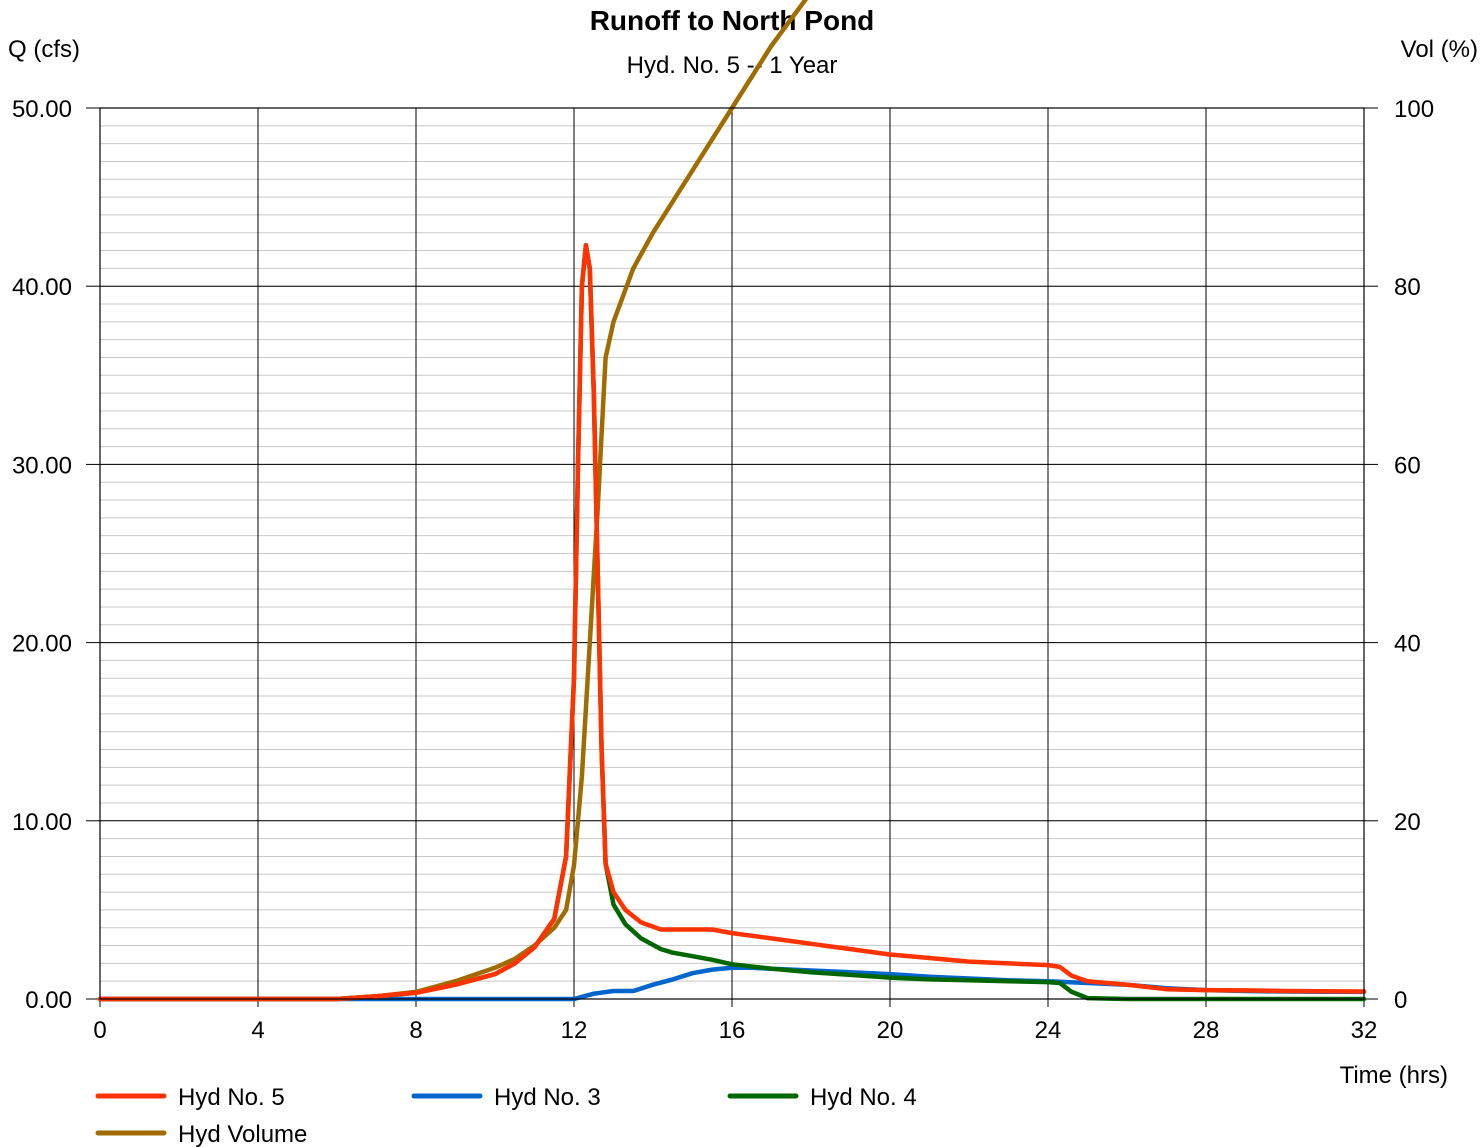 The width and height of the screenshot is (1481, 1147). What do you see at coordinates (415, 1030) in the screenshot?
I see `x-tick-label: 8` at bounding box center [415, 1030].